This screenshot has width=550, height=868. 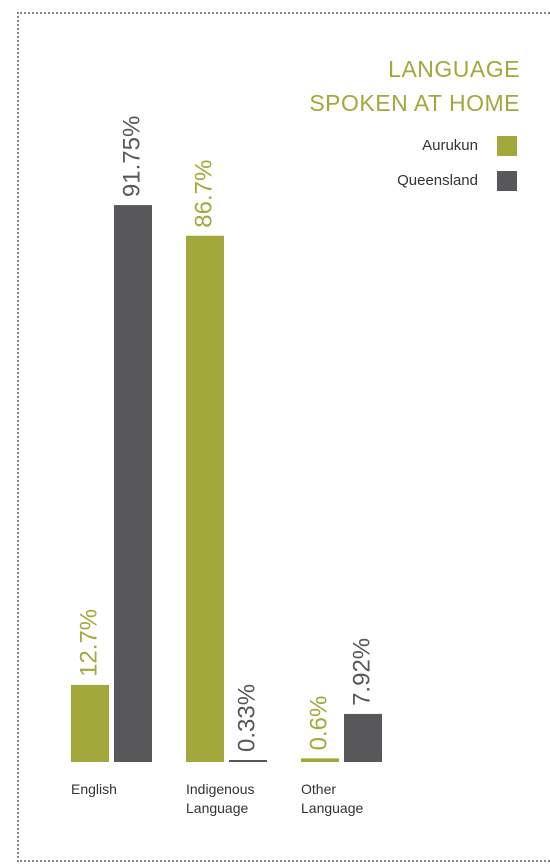 What do you see at coordinates (246, 718) in the screenshot?
I see `value-label: 0.33%` at bounding box center [246, 718].